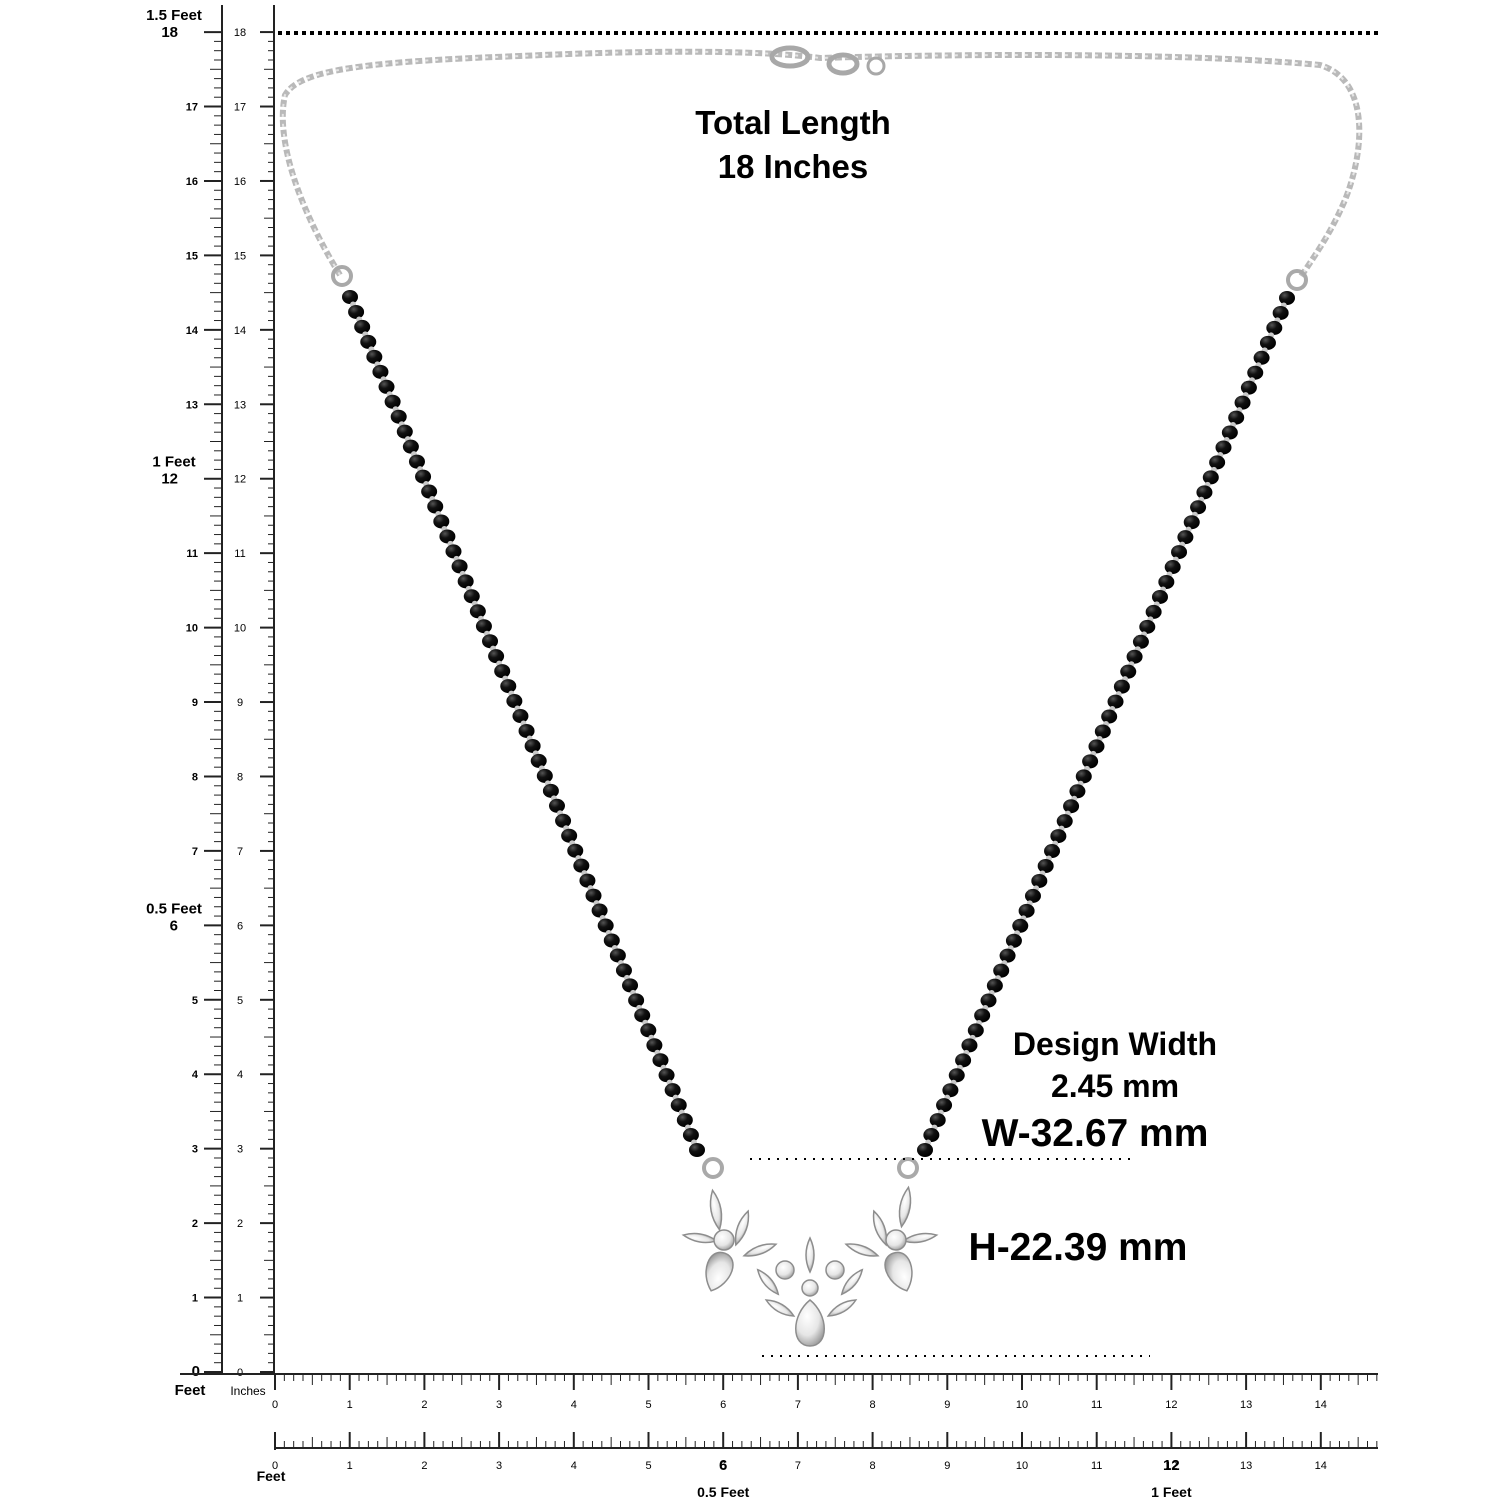 Image resolution: width=1500 pixels, height=1505 pixels. What do you see at coordinates (821, 164) in the screenshot?
I see `chain-highlight` at bounding box center [821, 164].